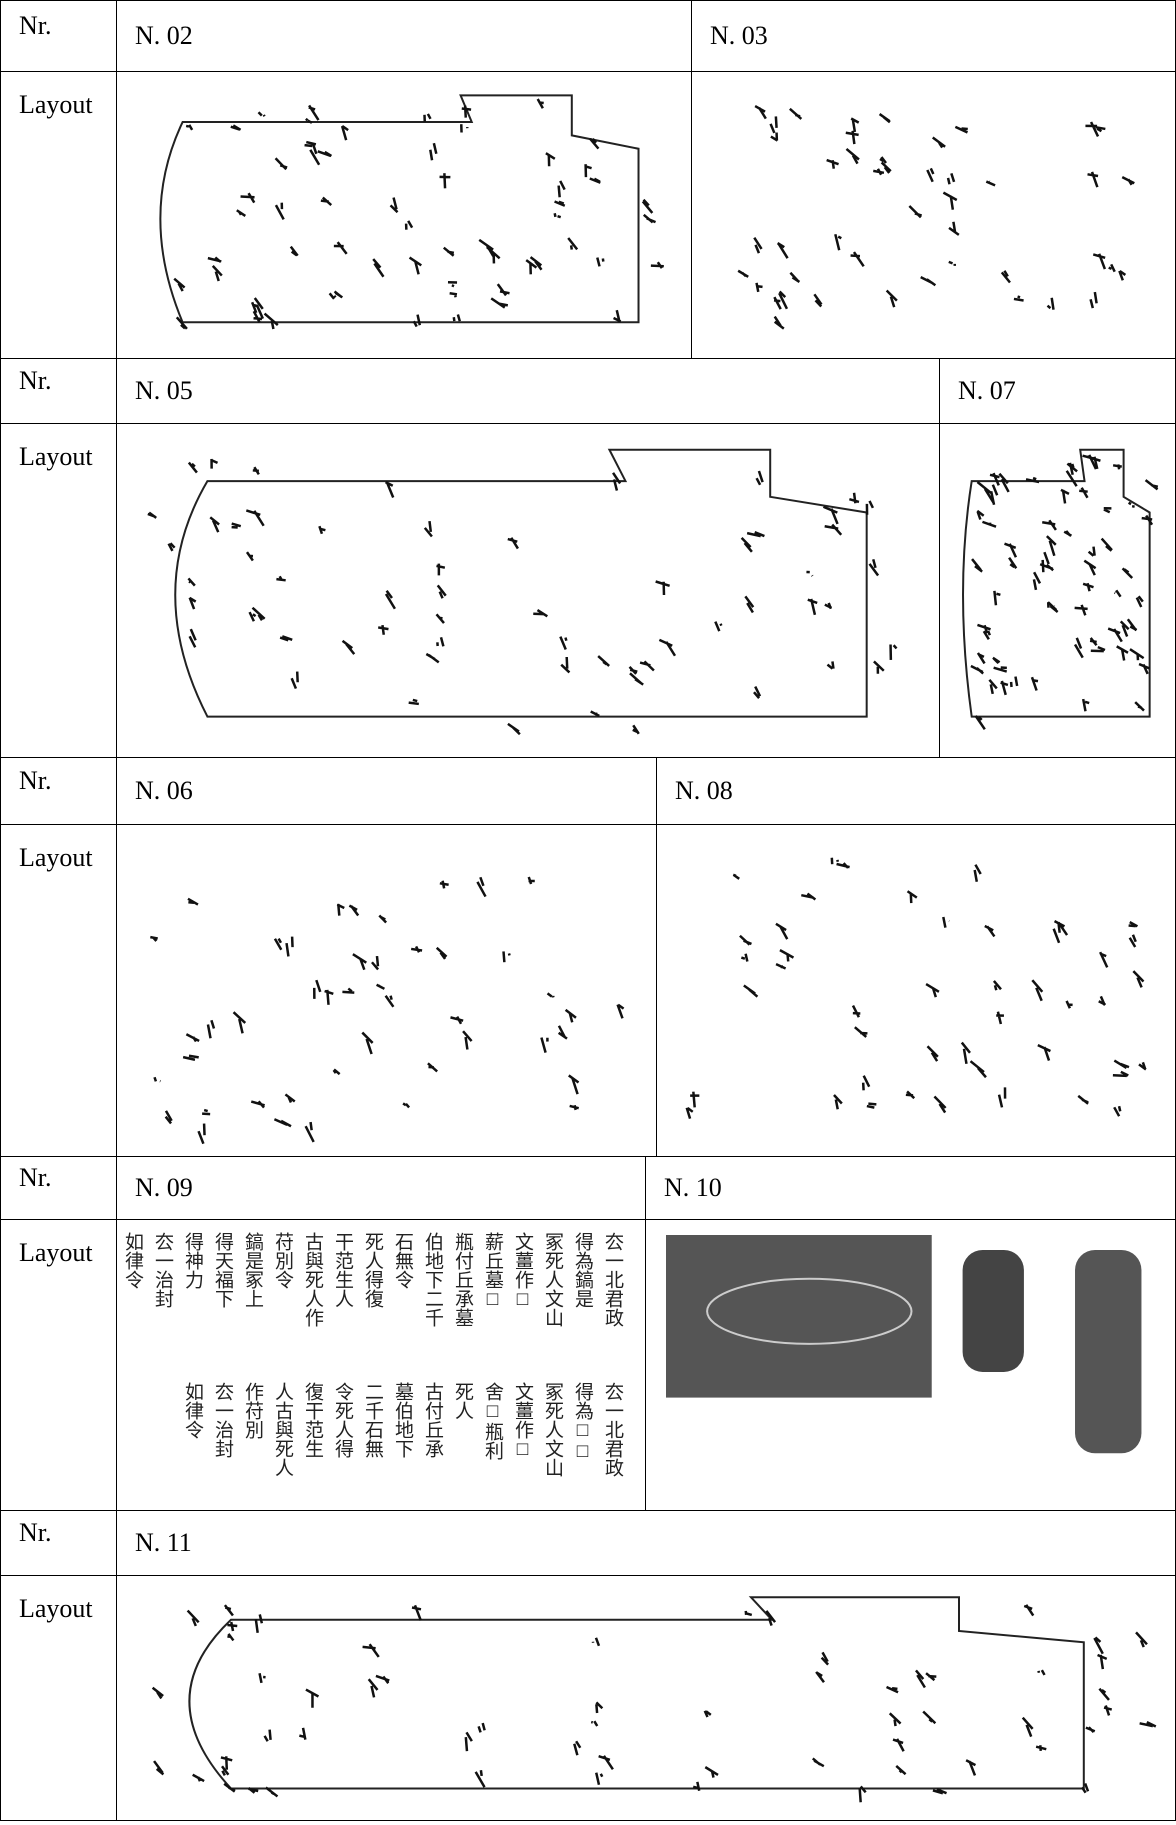  Describe the element at coordinates (432, 1279) in the screenshot. I see `transcription-column: 伯地下二千` at that location.